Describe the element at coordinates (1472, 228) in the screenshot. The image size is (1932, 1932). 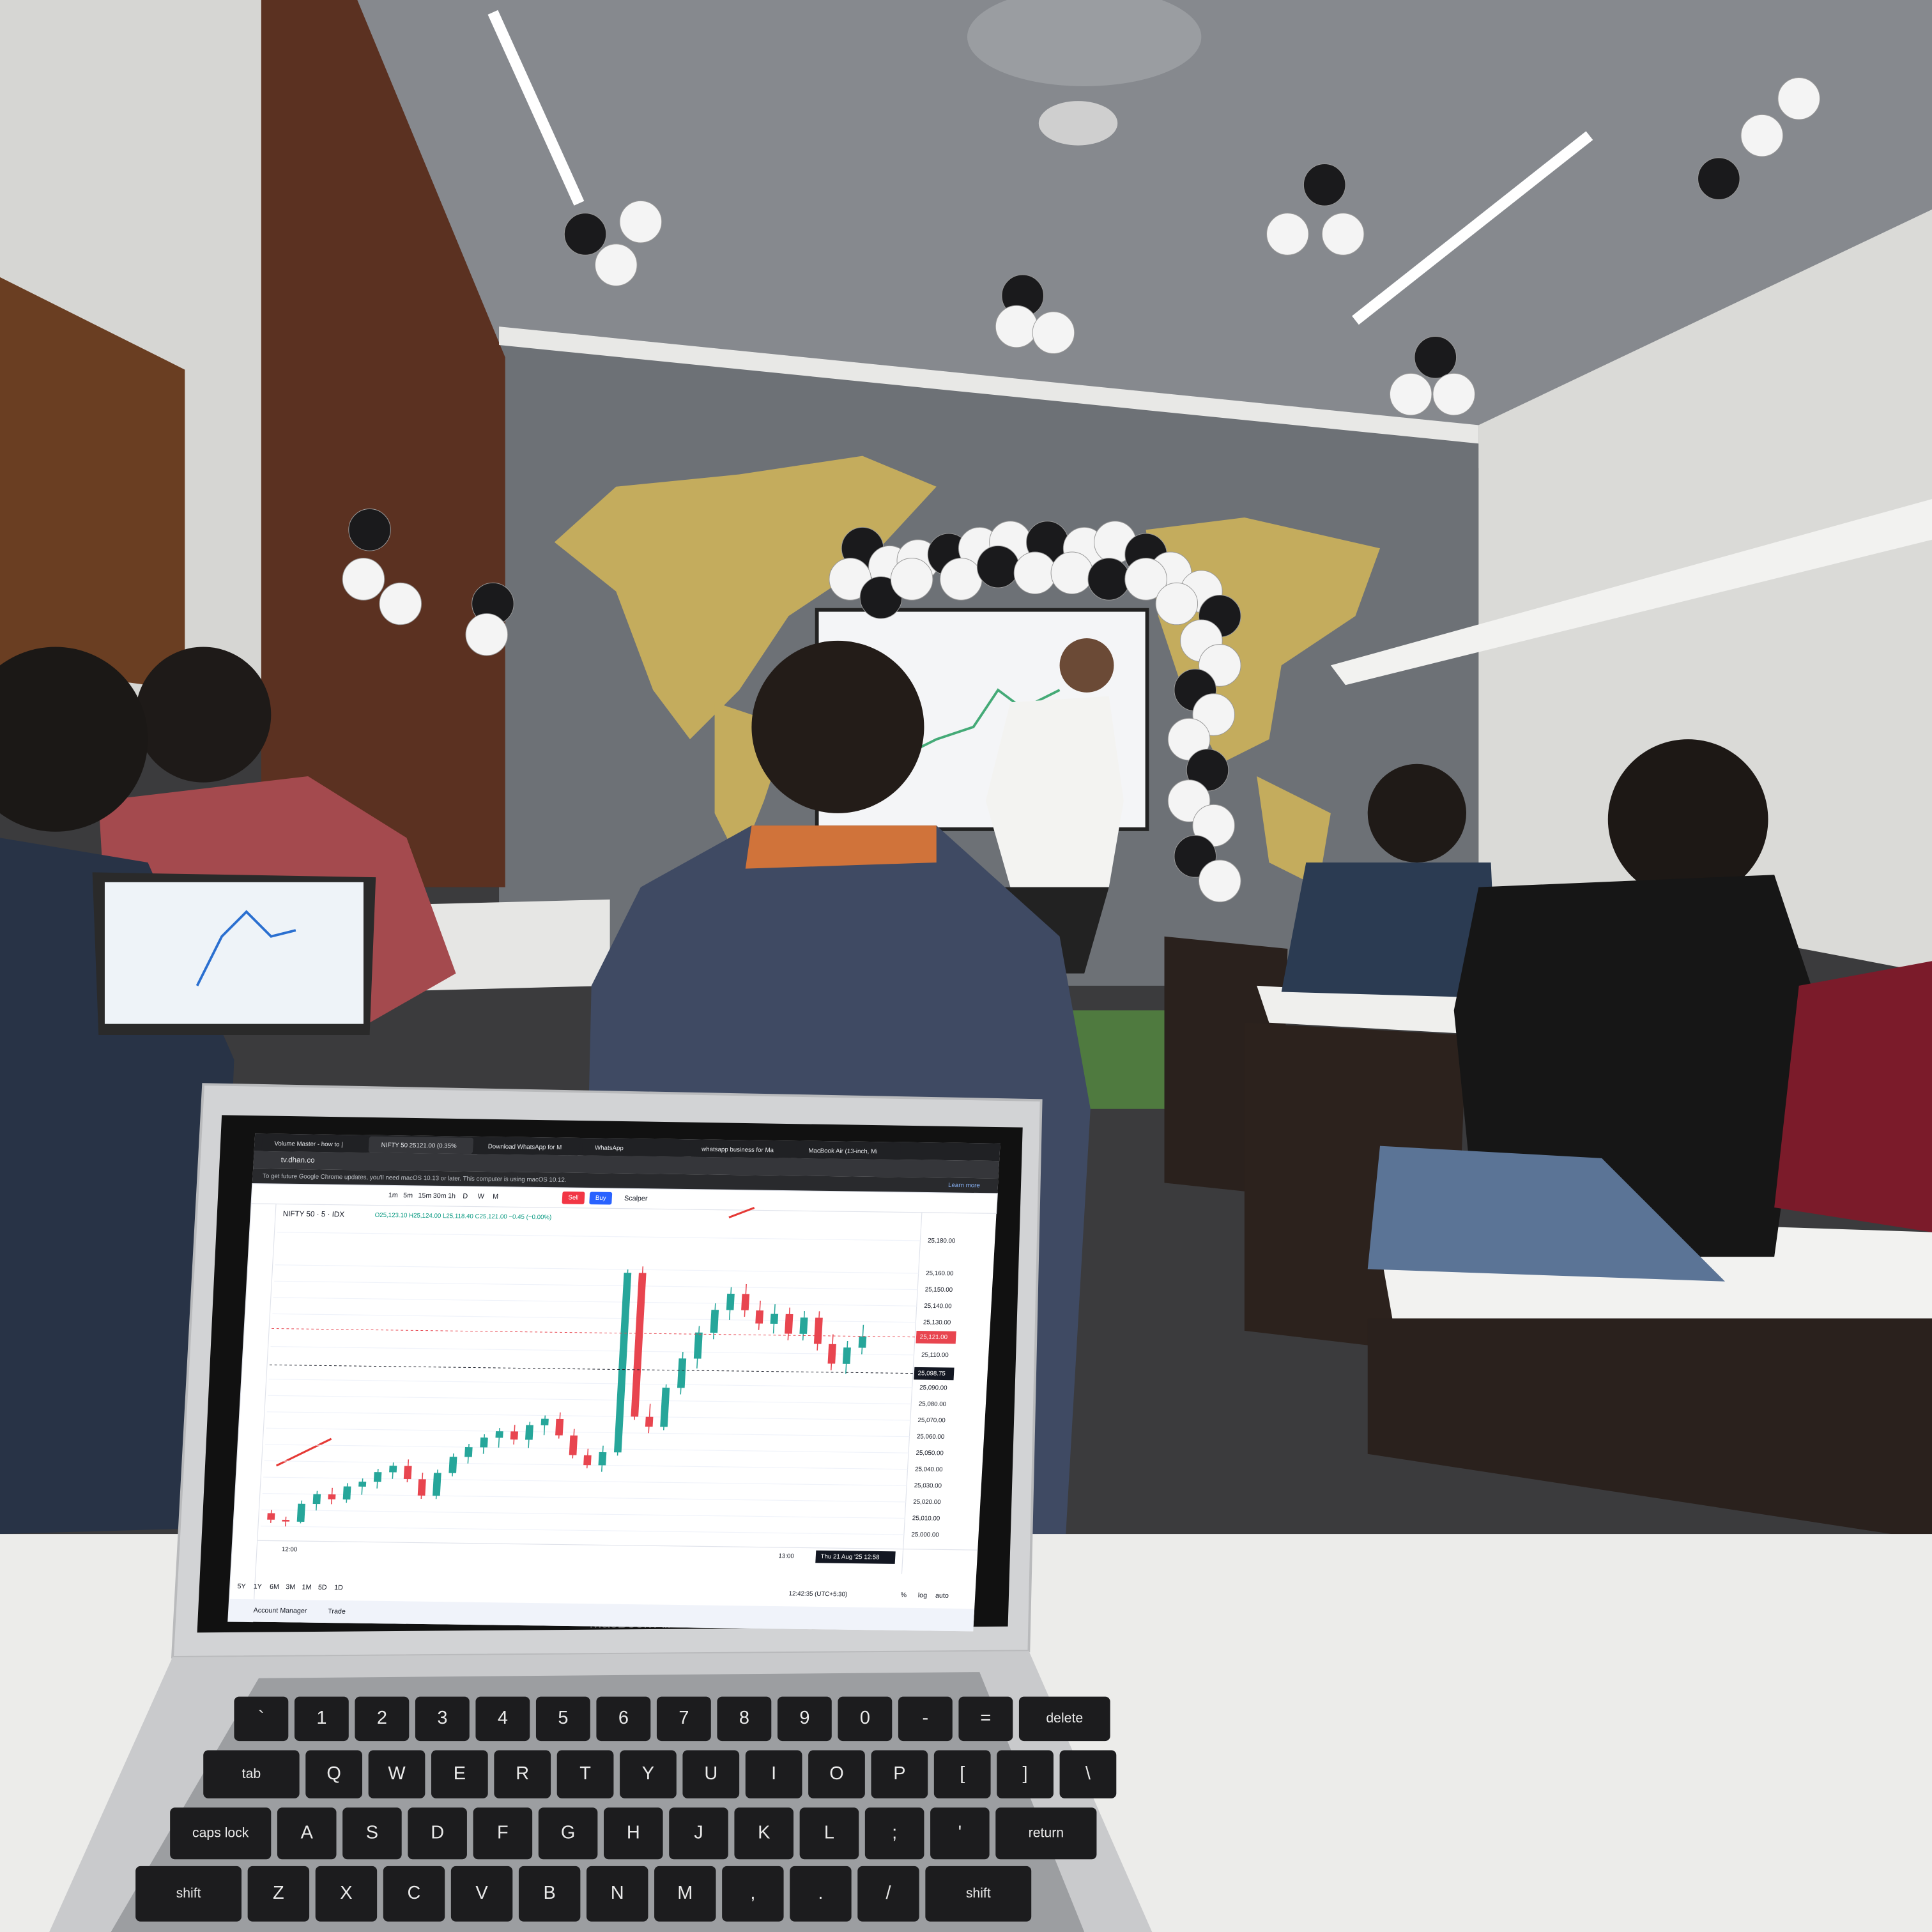
I see `tube-light` at that location.